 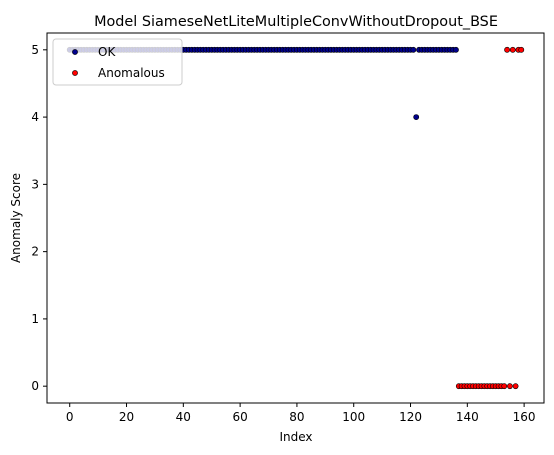 What do you see at coordinates (126, 417) in the screenshot?
I see `x-tick-label: 20` at bounding box center [126, 417].